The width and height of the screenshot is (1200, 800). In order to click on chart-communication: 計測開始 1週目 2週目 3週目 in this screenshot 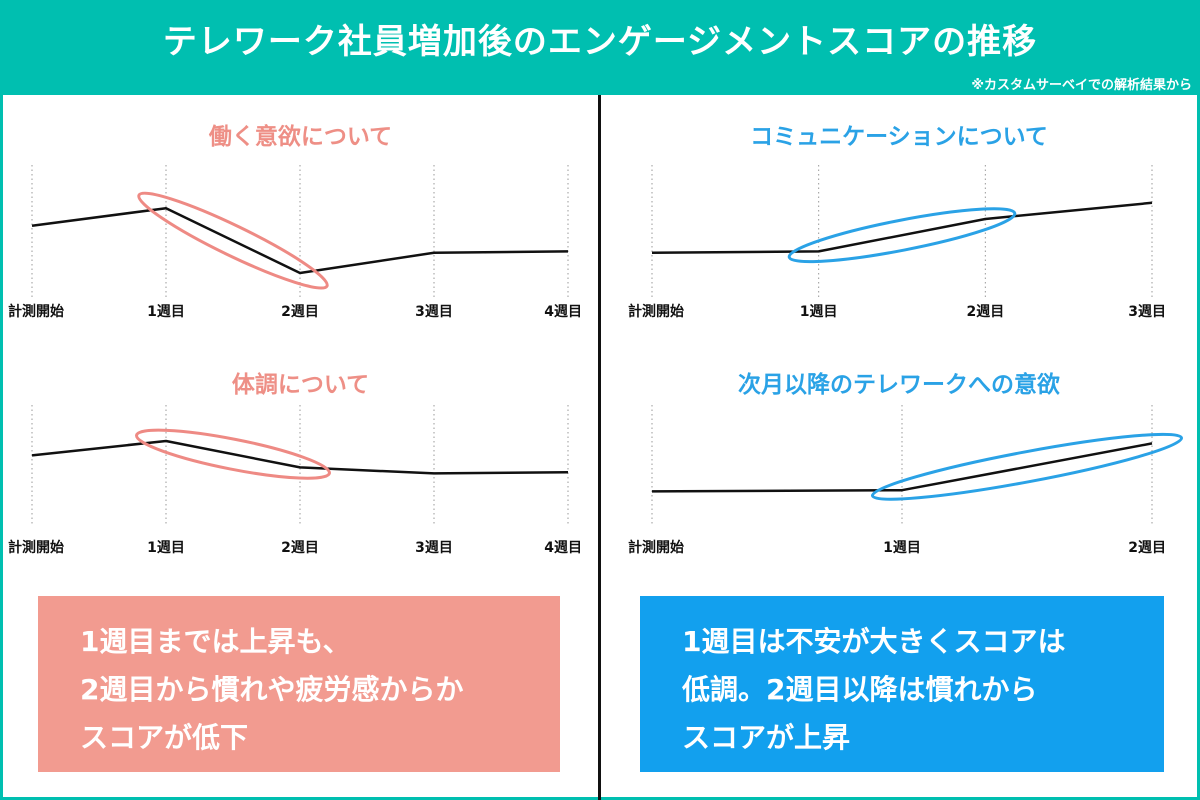, I will do `click(897, 242)`.